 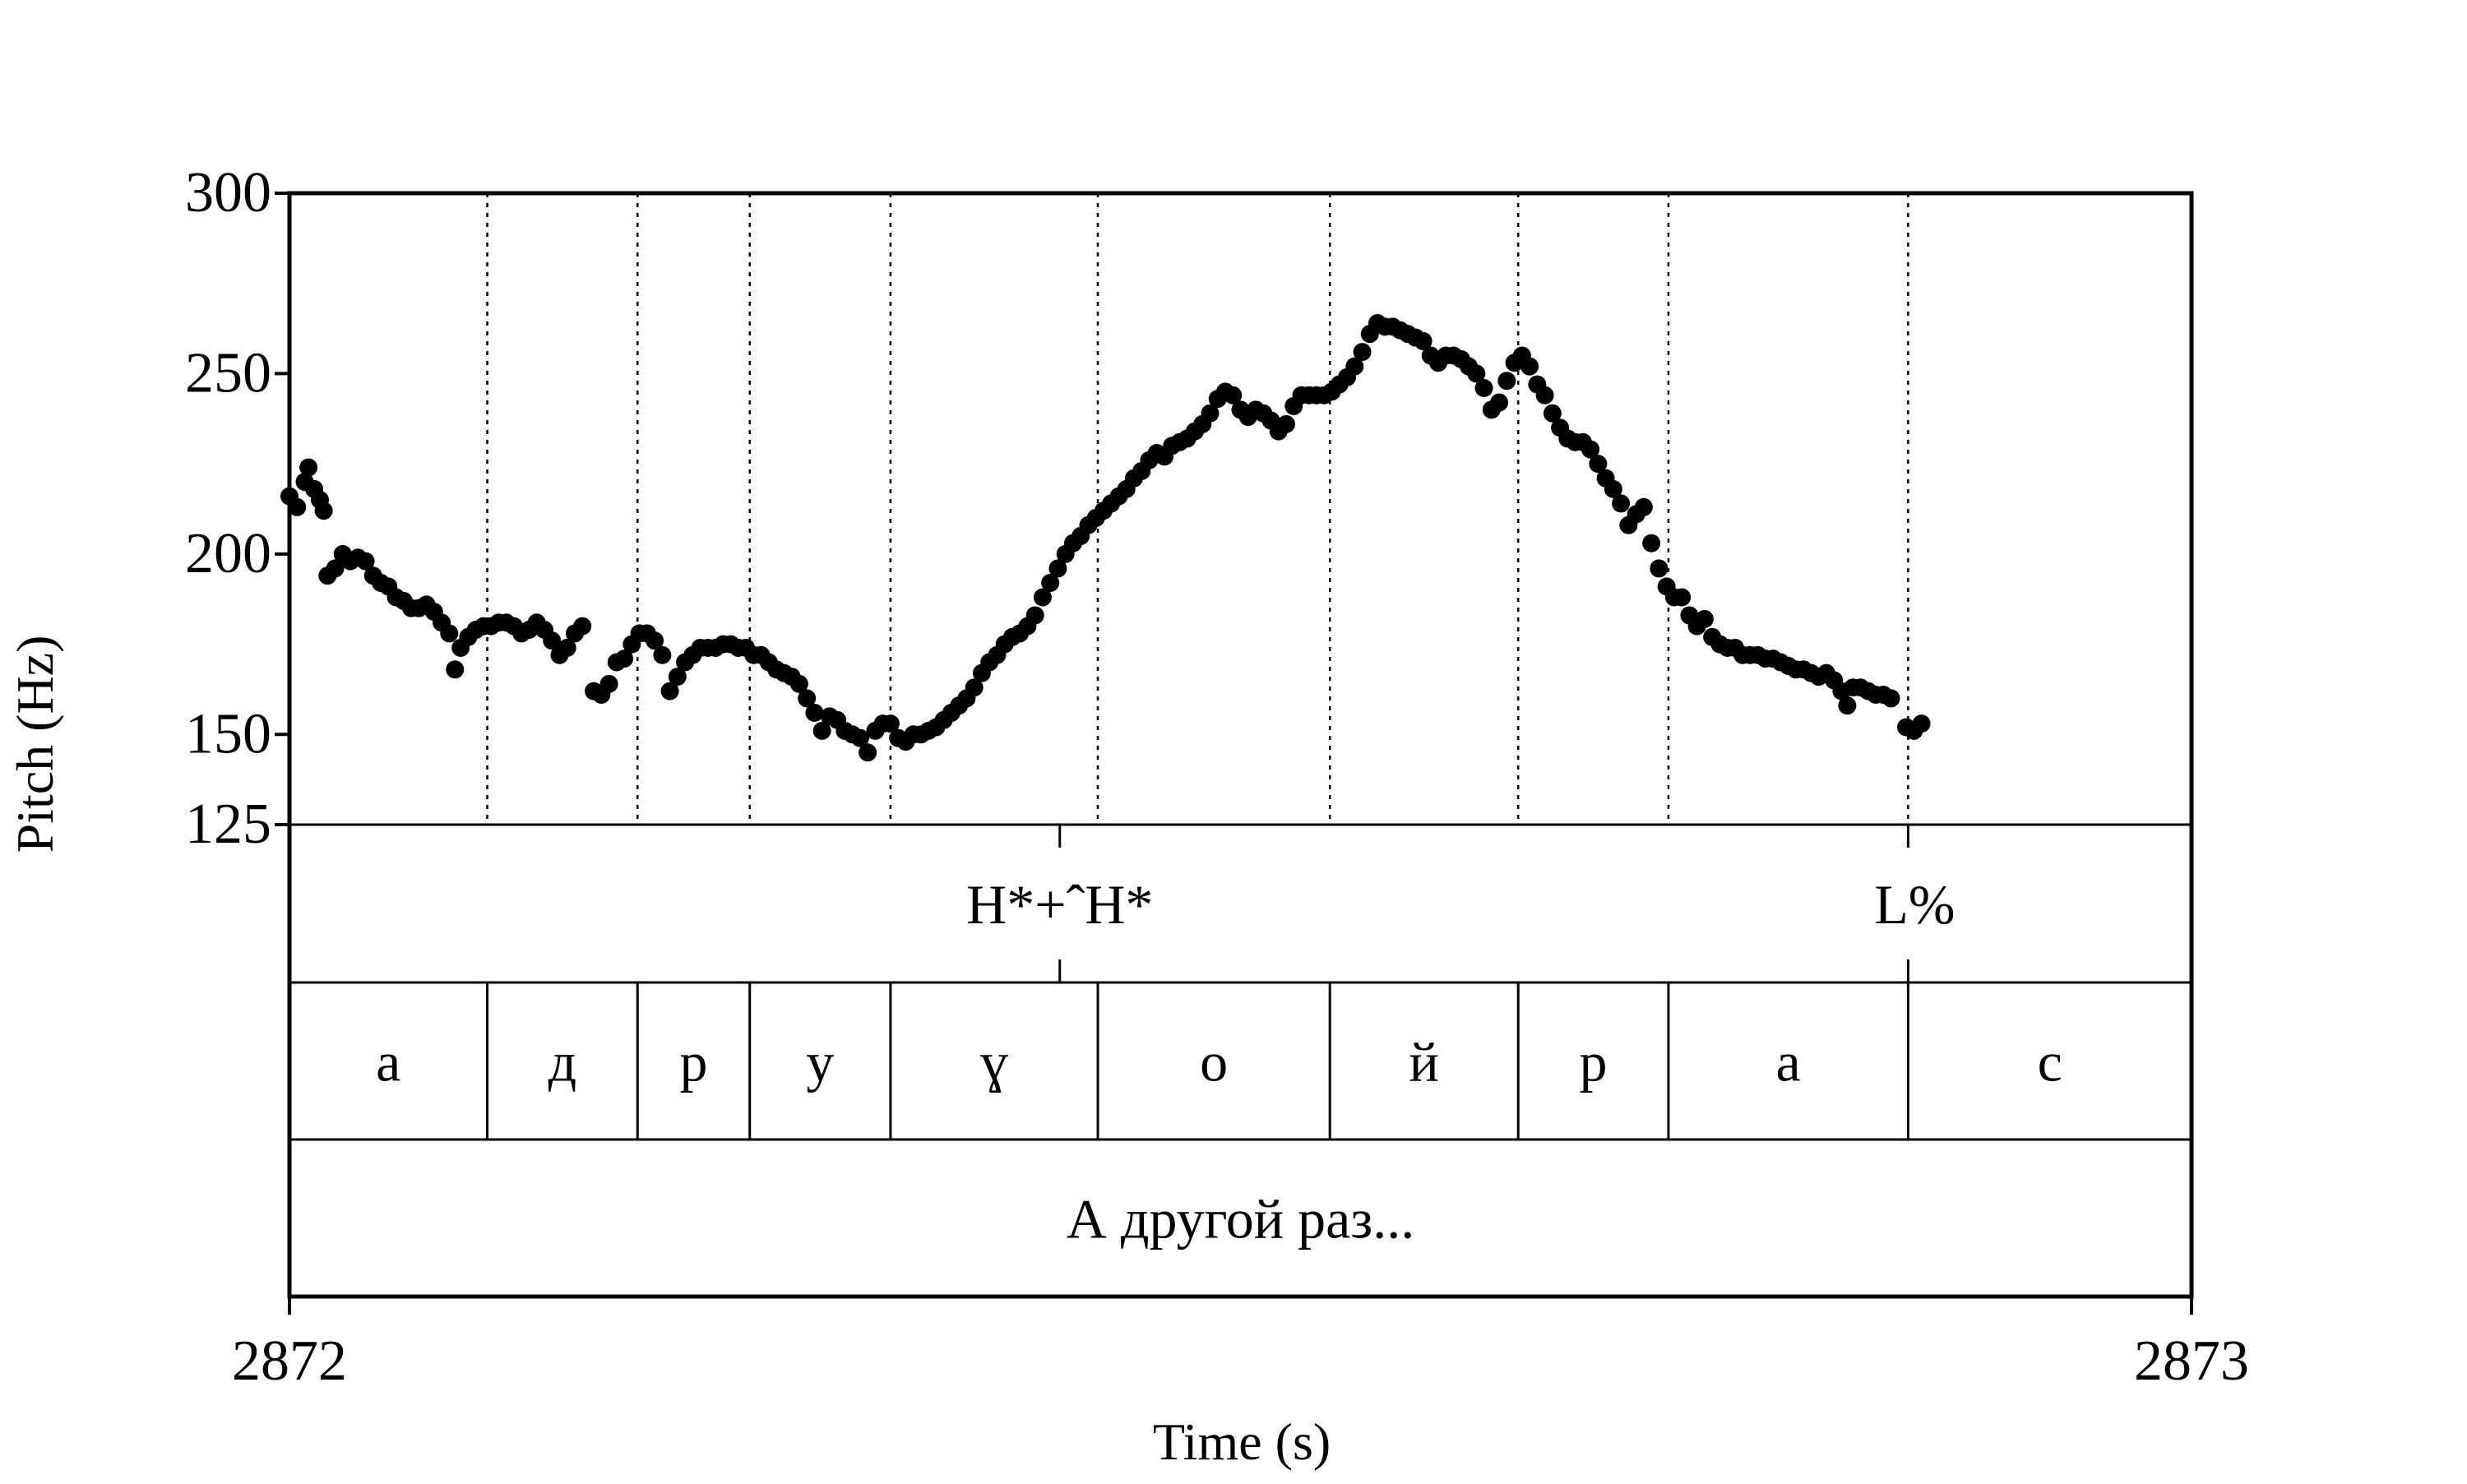 I want to click on y-tick-label: 150, so click(x=228, y=734).